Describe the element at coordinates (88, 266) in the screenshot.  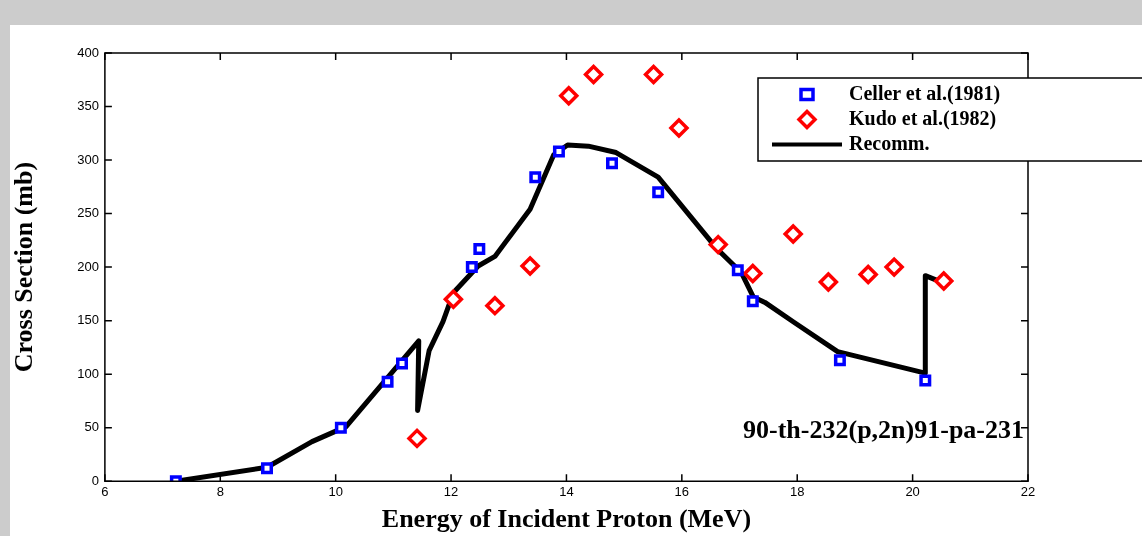
I see `y-tick-label: 200` at that location.